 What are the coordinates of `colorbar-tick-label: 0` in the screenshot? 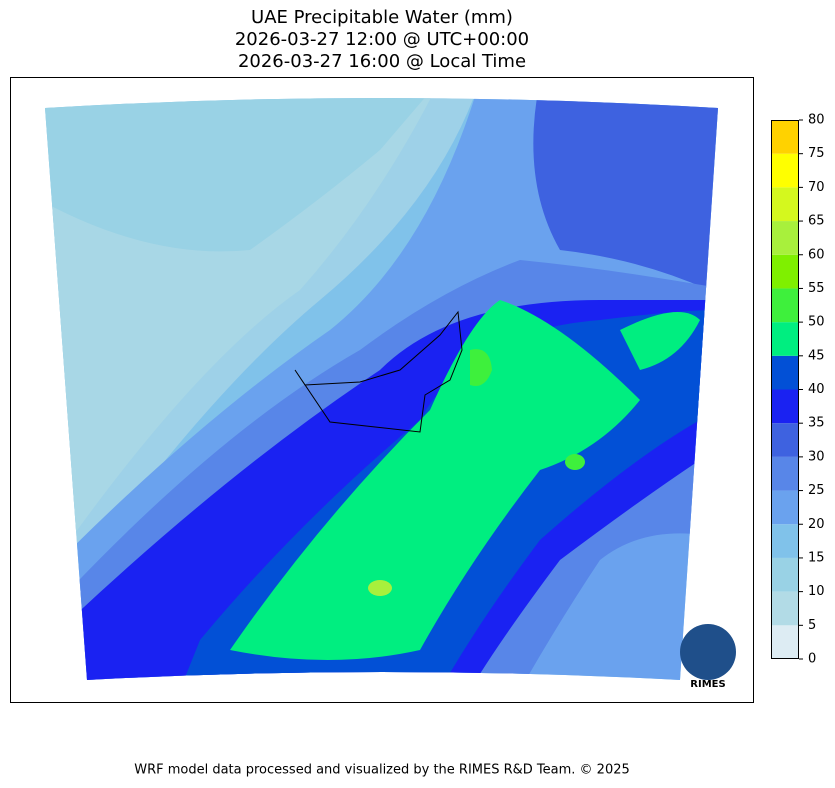 It's located at (812, 659).